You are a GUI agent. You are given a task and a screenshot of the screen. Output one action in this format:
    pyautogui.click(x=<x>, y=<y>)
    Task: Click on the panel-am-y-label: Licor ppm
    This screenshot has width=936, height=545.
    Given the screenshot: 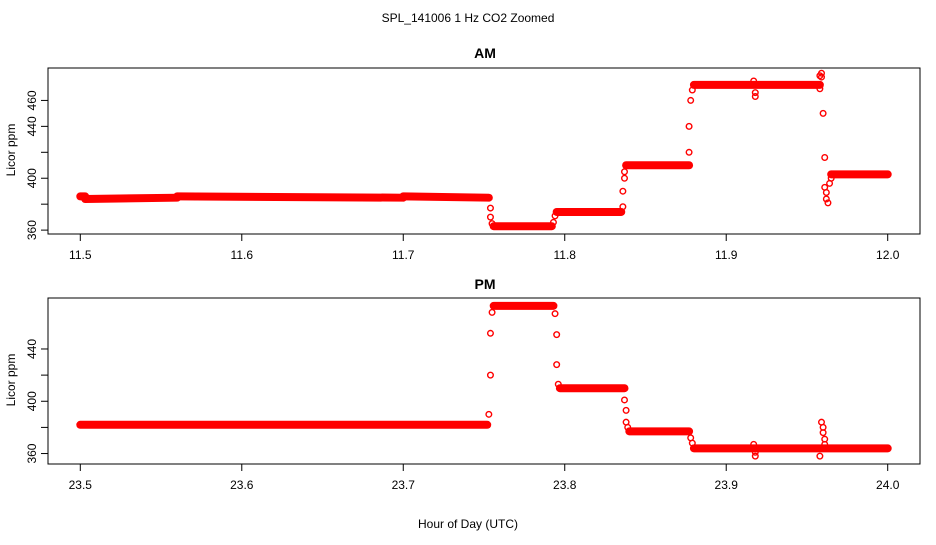 What is the action you would take?
    pyautogui.click(x=11, y=150)
    